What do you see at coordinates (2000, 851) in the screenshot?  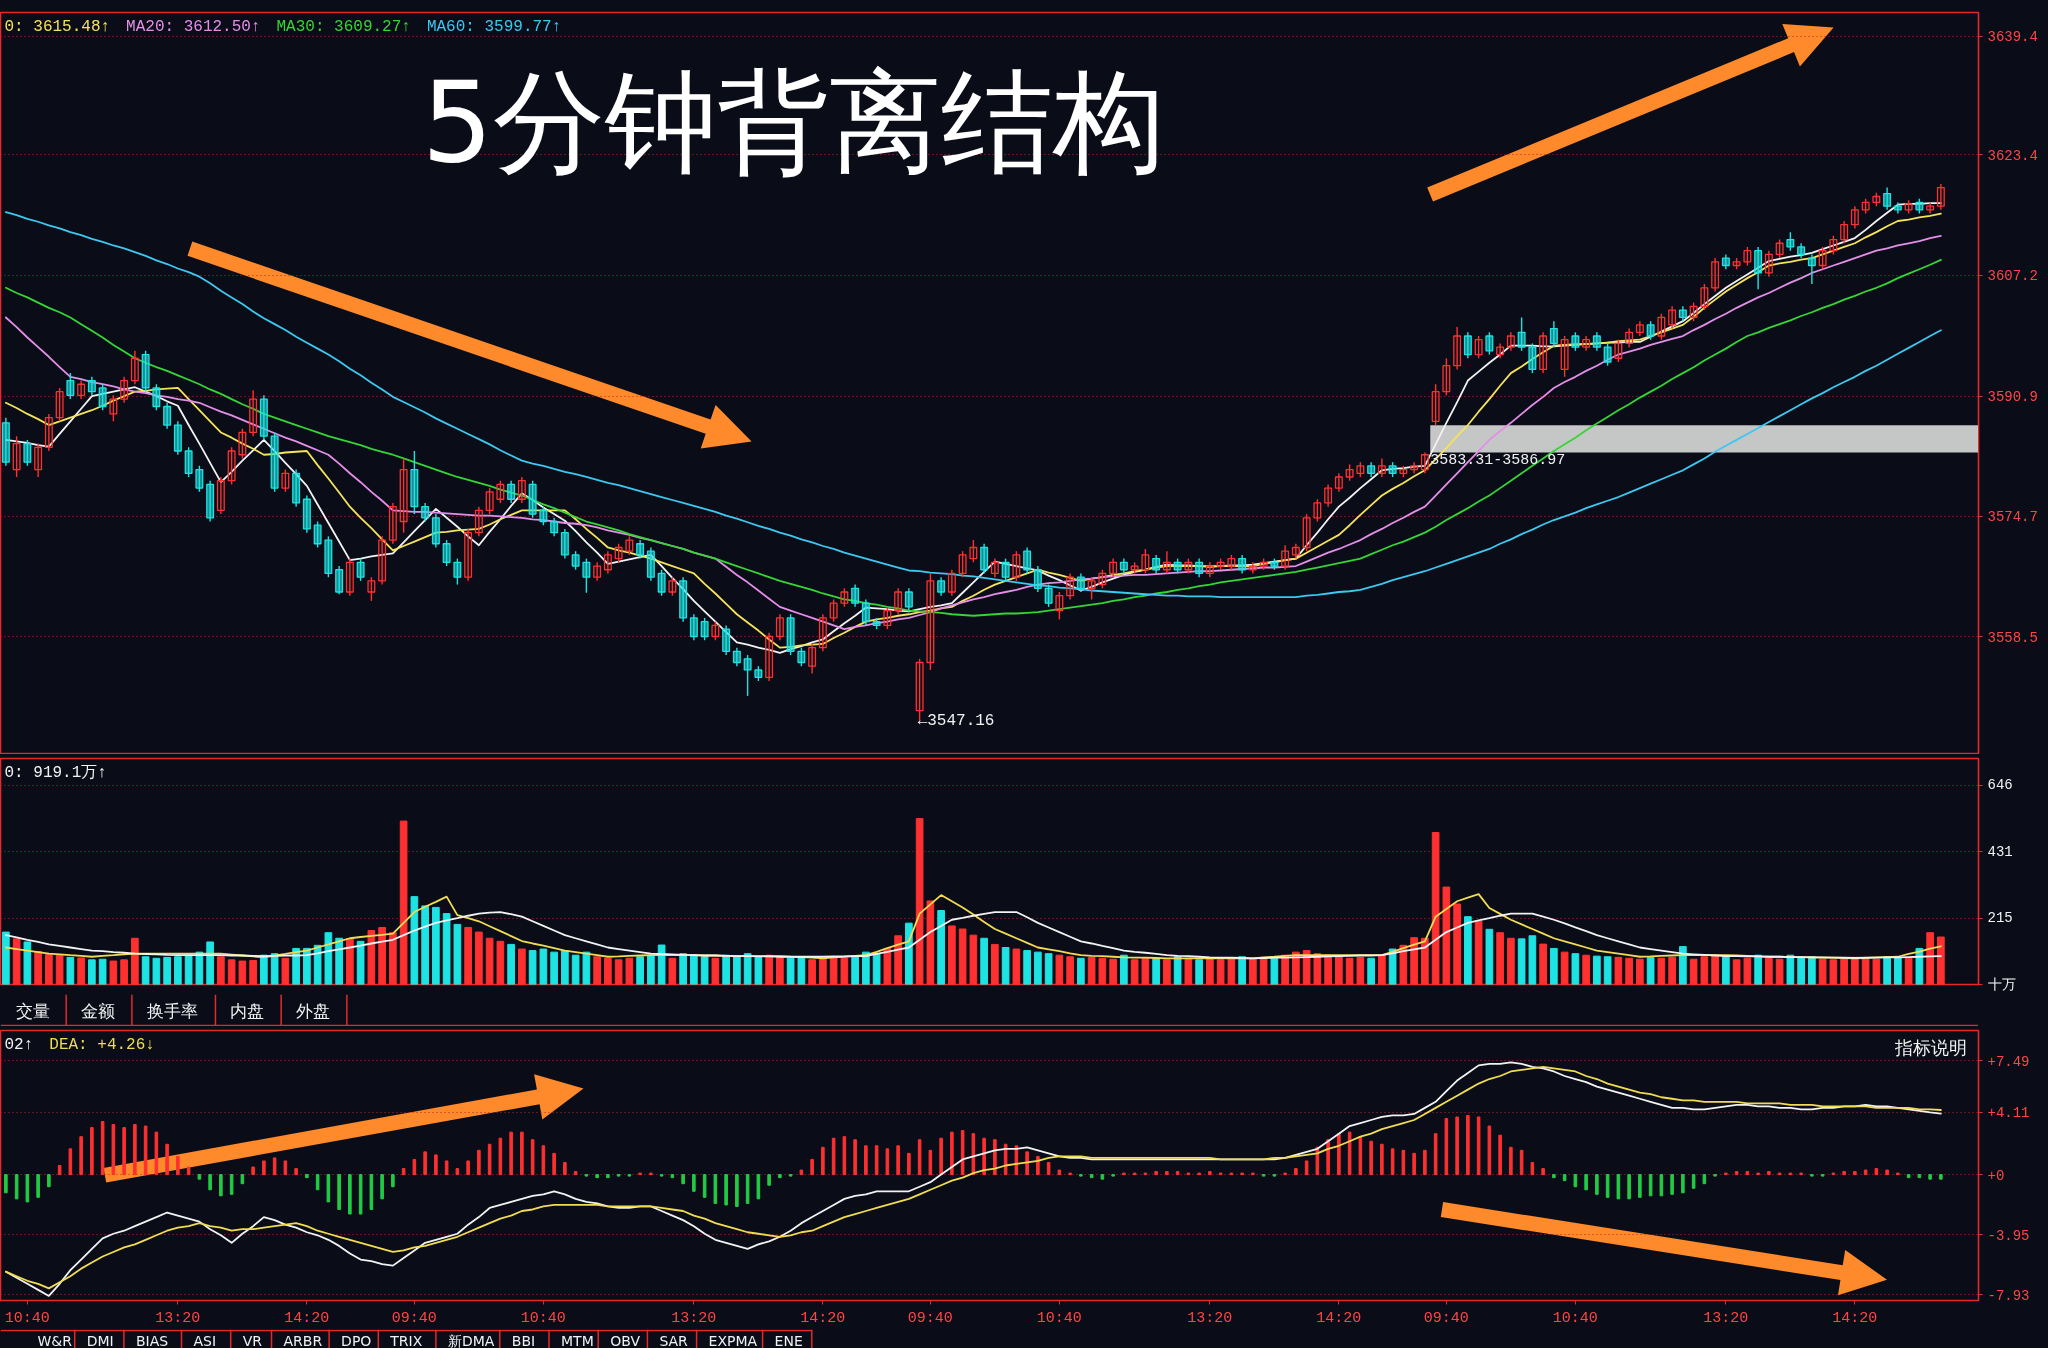 I see `y-tick-label: 431` at bounding box center [2000, 851].